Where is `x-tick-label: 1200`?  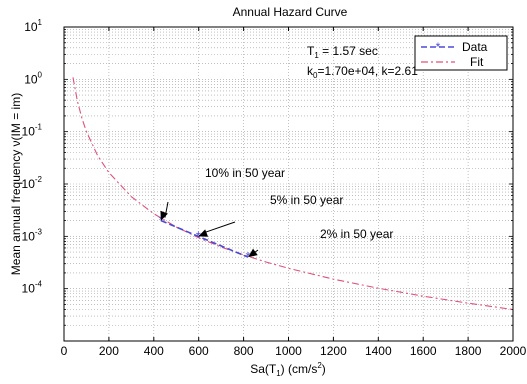
x-tick-label: 1200 is located at coordinates (333, 351).